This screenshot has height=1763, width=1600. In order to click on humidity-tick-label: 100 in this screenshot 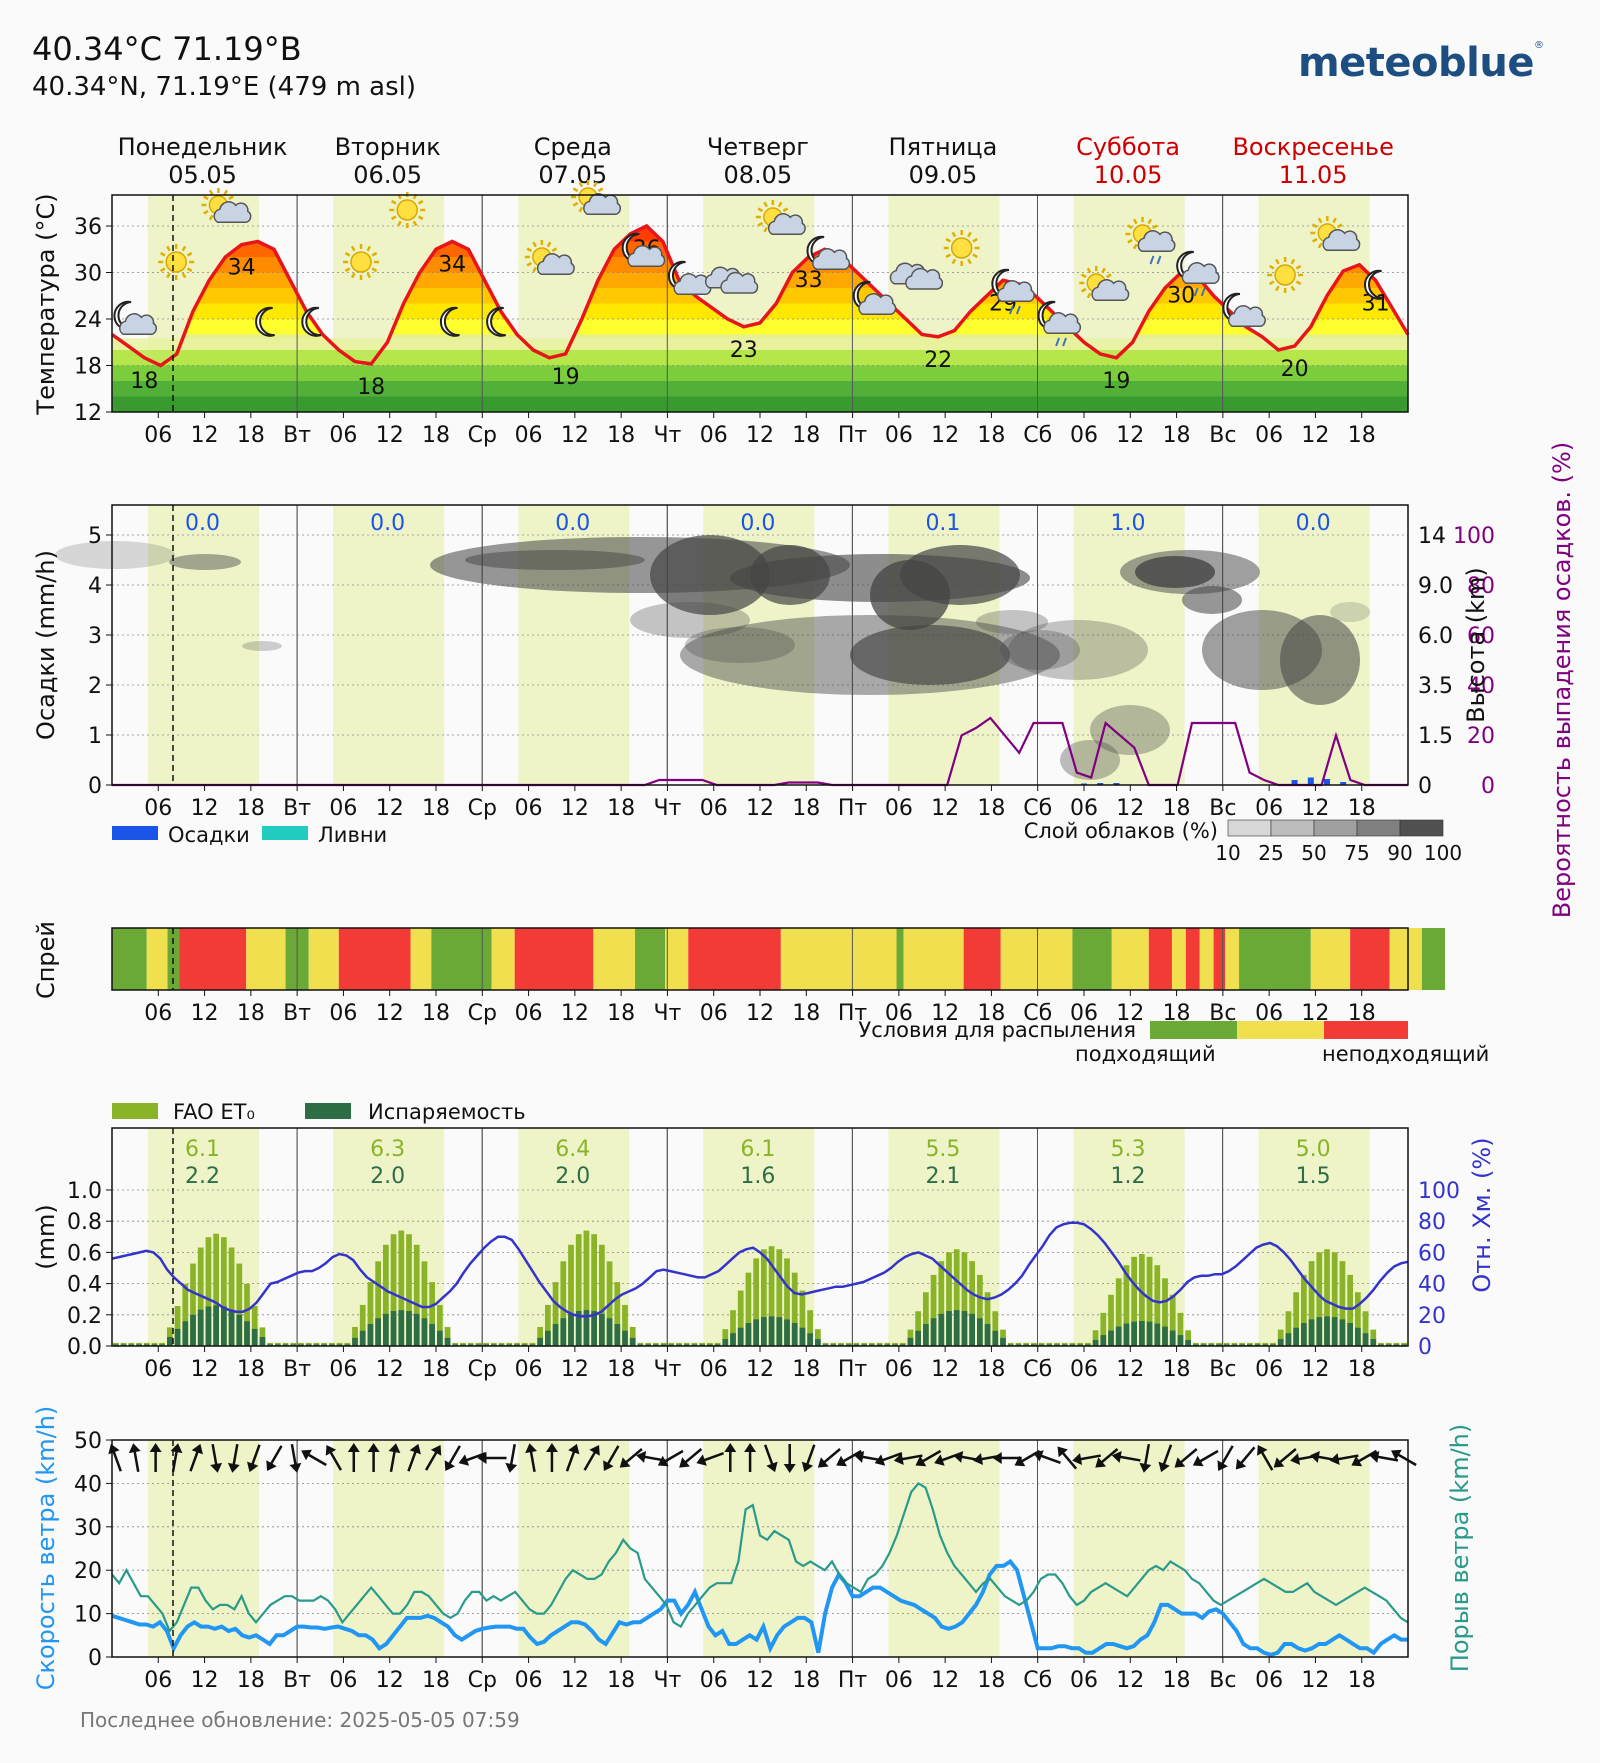, I will do `click(1439, 1191)`.